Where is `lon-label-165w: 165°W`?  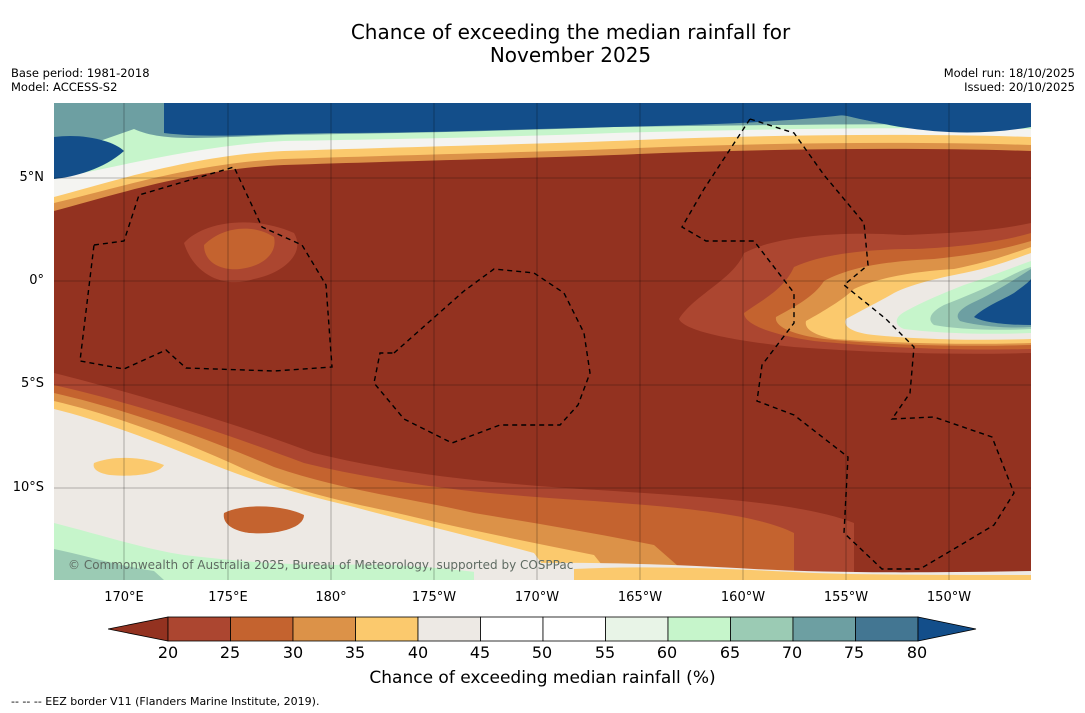
lon-label-165w: 165°W is located at coordinates (640, 597).